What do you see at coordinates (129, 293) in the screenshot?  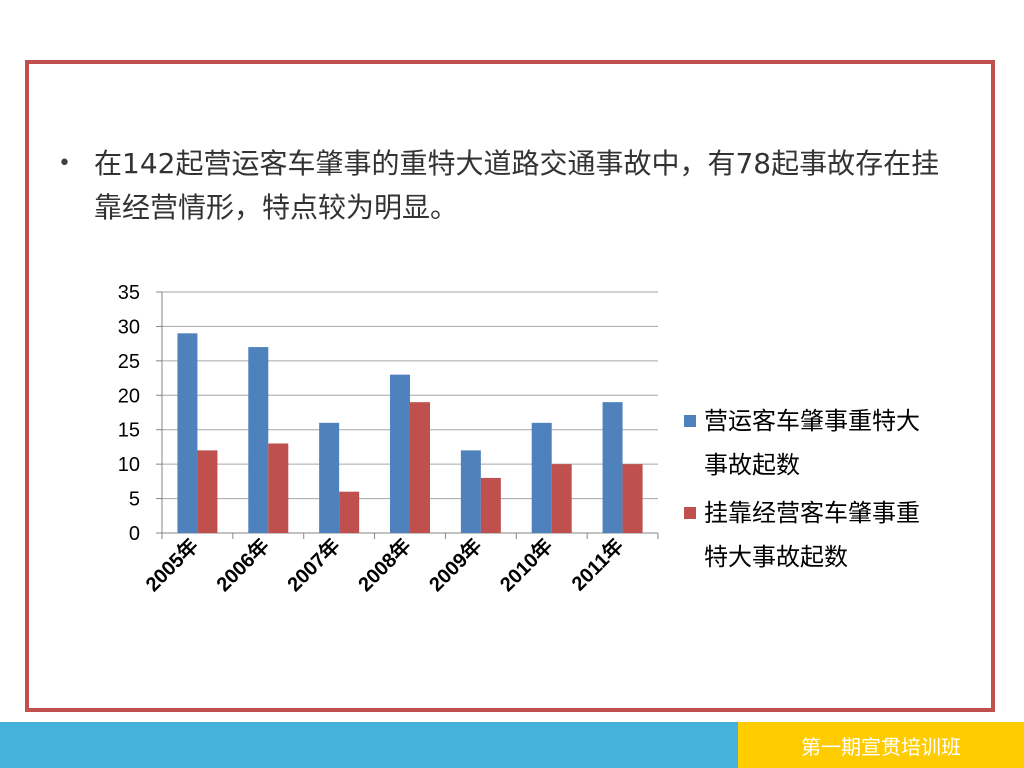 I see `y-tick-label: 35` at bounding box center [129, 293].